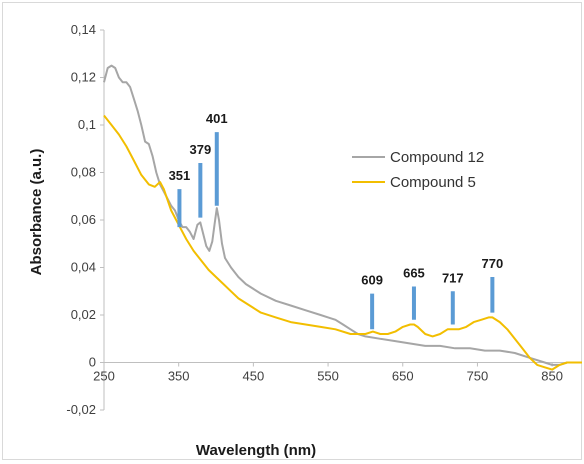 The width and height of the screenshot is (584, 464). What do you see at coordinates (104, 376) in the screenshot?
I see `x-tick-label: 250` at bounding box center [104, 376].